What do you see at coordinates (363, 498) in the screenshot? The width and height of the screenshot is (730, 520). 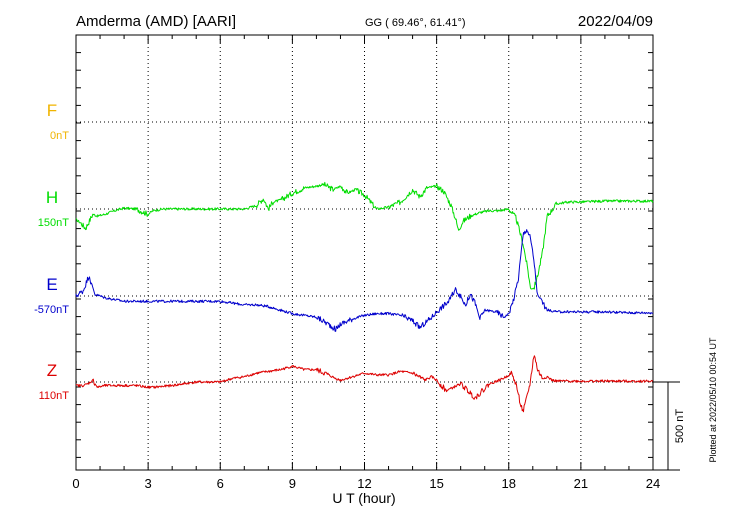 I see `x-axis-label: U T (hour)` at bounding box center [363, 498].